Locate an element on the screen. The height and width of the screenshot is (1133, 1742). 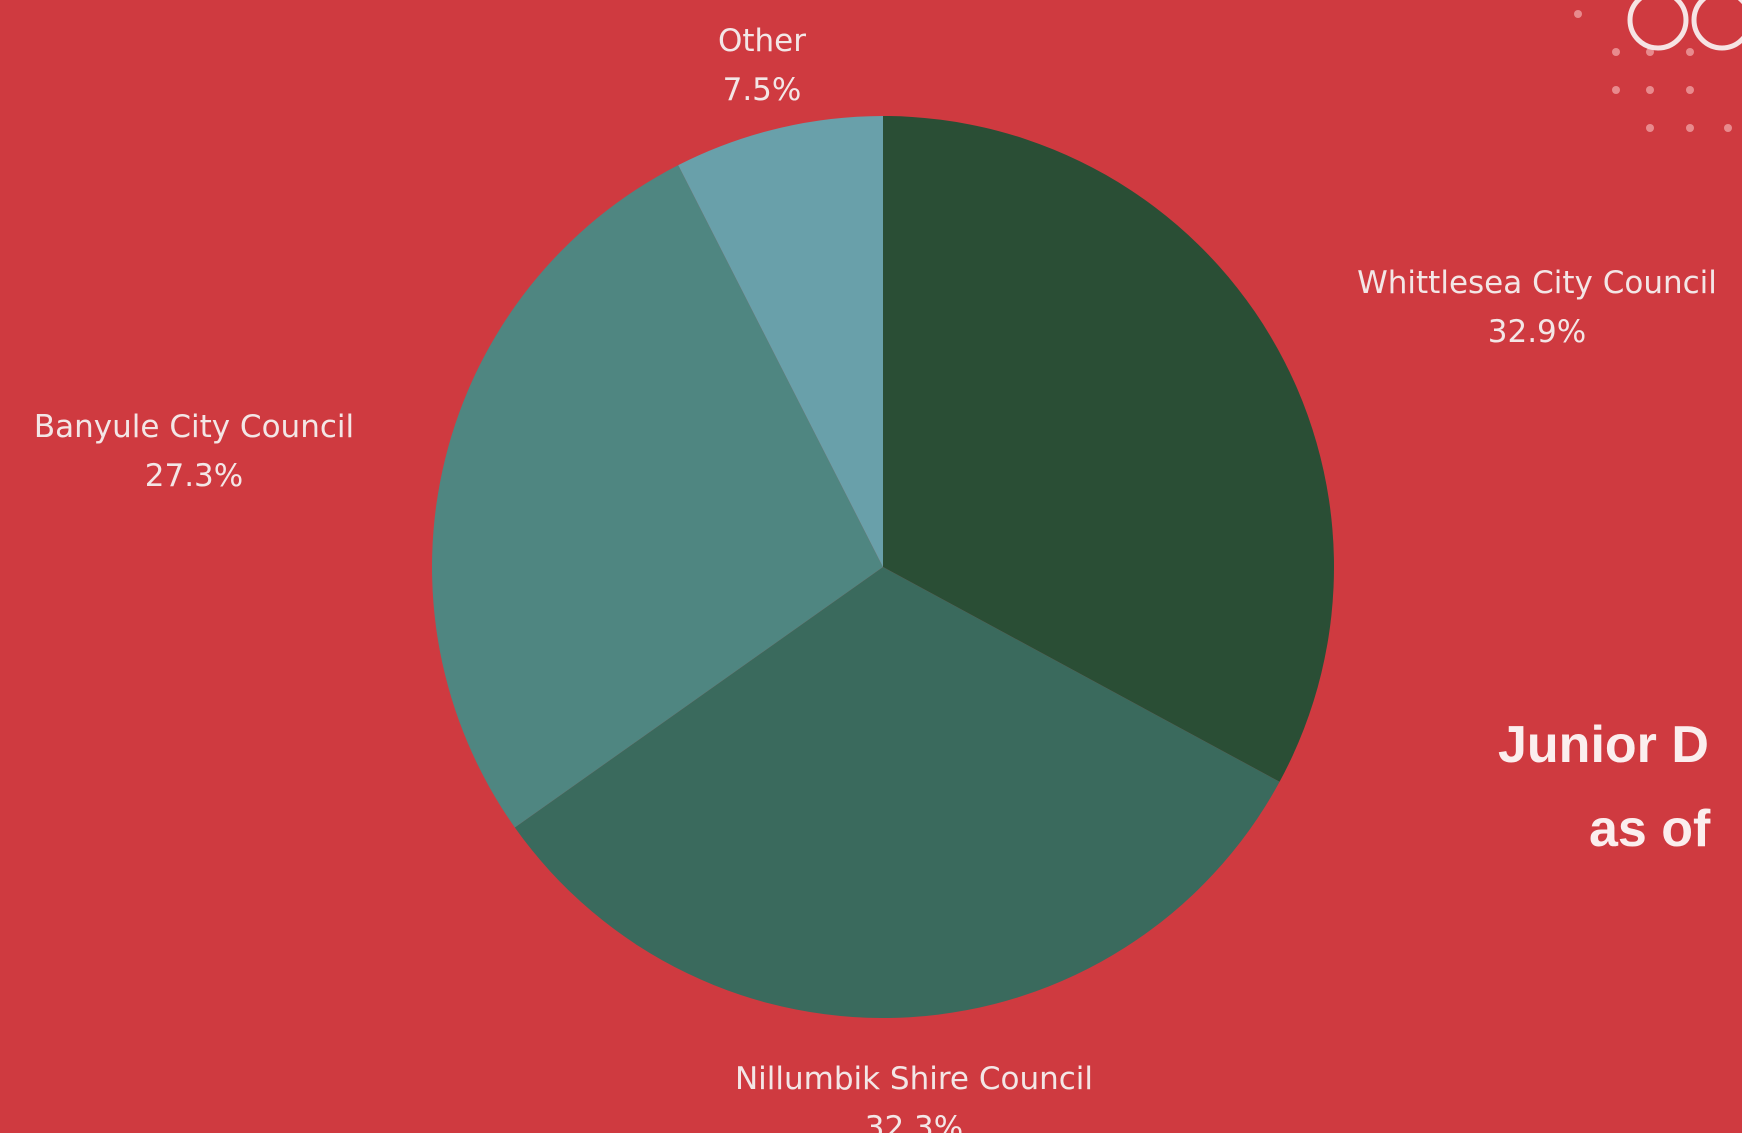
slice-value-label: 7.5% is located at coordinates (762, 90).